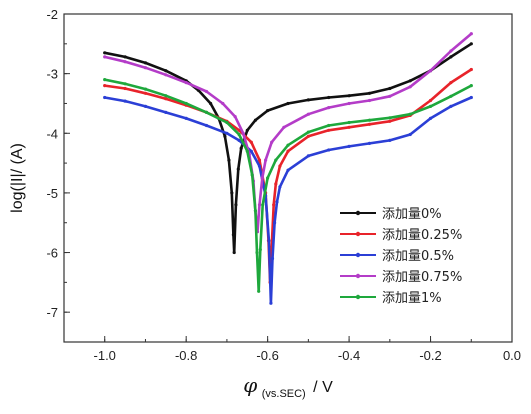 This screenshot has width=531, height=414. Describe the element at coordinates (52, 14) in the screenshot. I see `y-tick-label: -2` at that location.